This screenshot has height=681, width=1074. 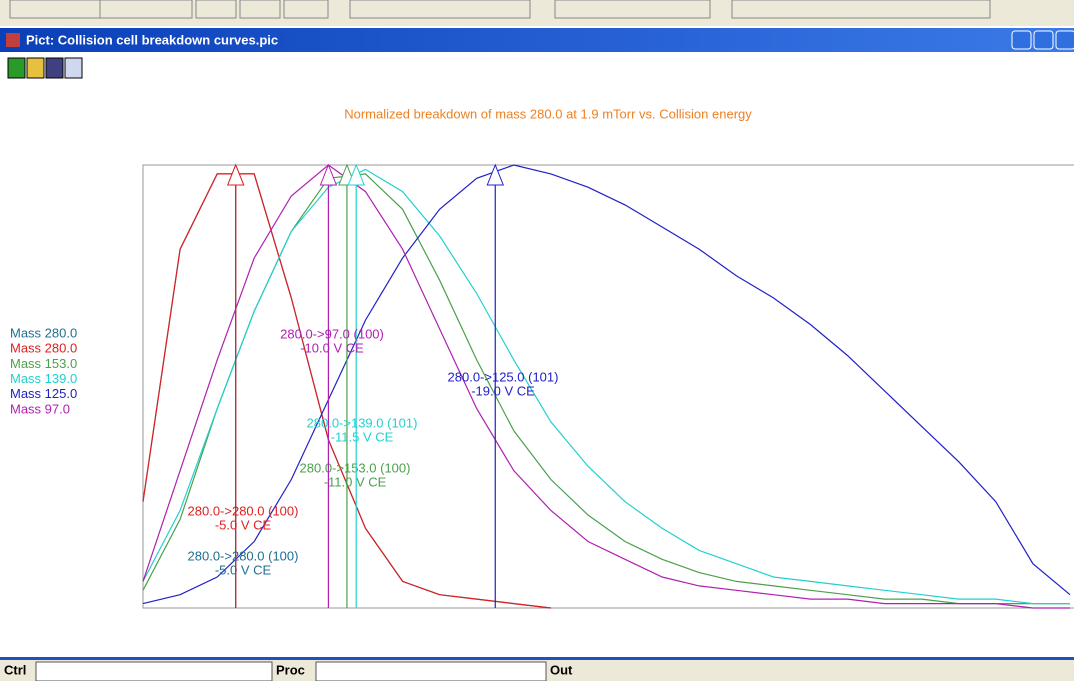 What do you see at coordinates (355, 467) in the screenshot?
I see `annotation-label: 280.0->153.0 (100)` at bounding box center [355, 467].